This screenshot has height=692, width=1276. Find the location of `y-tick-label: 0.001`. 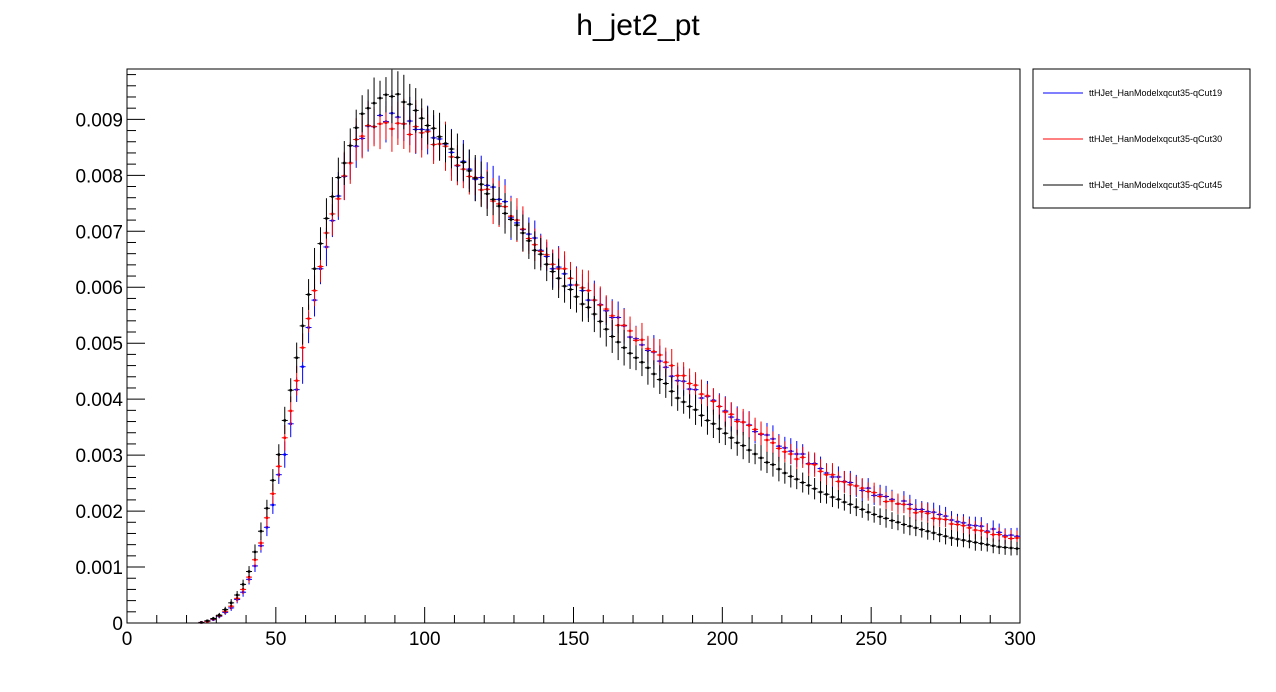

y-tick-label: 0.001 is located at coordinates (99, 568).